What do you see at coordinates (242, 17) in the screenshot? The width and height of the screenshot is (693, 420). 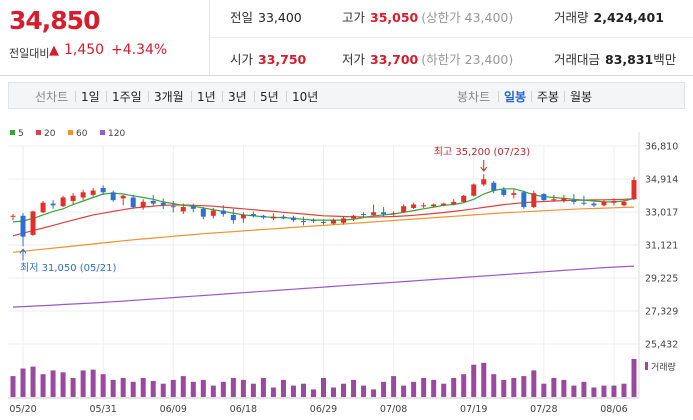 I see `prev-close-label: 전일` at bounding box center [242, 17].